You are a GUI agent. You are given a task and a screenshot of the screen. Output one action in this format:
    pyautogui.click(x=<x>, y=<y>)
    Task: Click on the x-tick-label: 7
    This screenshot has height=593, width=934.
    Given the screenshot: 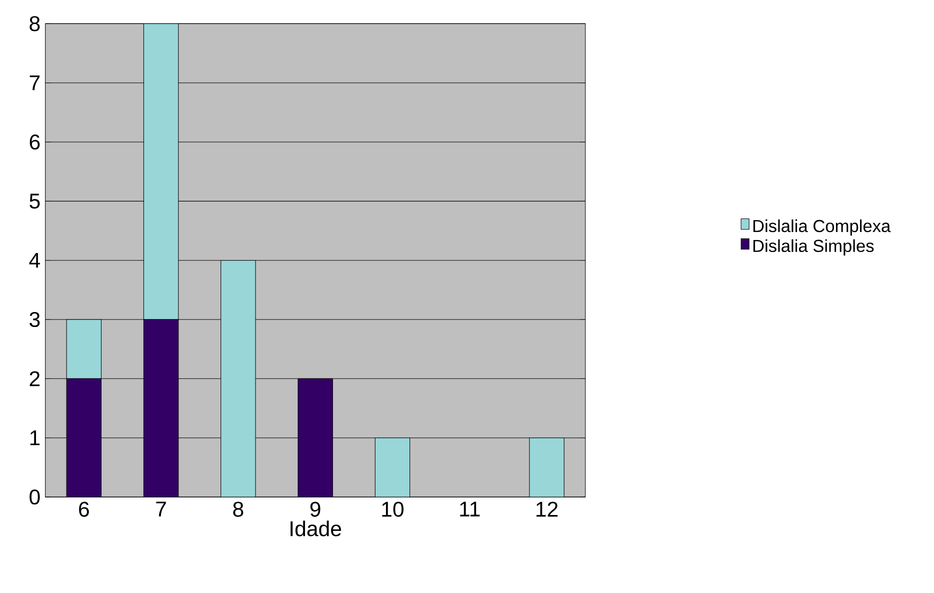 What is the action you would take?
    pyautogui.click(x=161, y=509)
    